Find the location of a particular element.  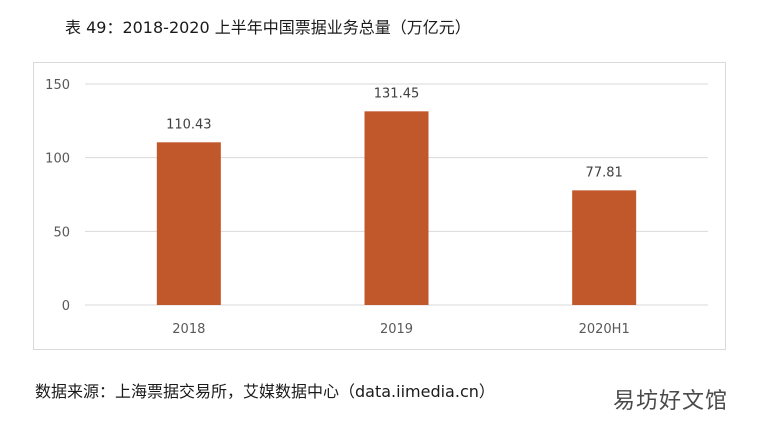

x-tick-label: 2019 is located at coordinates (396, 329).